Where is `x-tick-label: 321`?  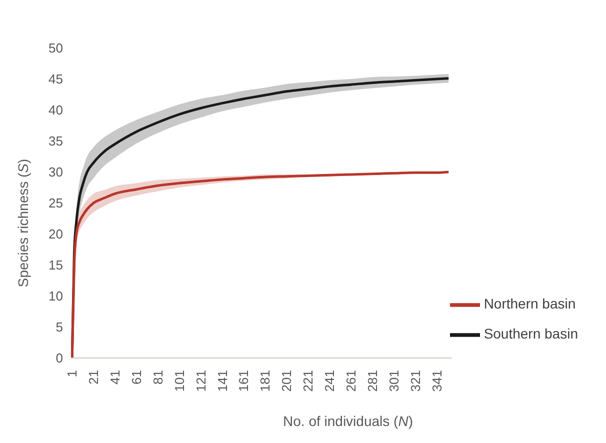
x-tick-label: 321 is located at coordinates (415, 381).